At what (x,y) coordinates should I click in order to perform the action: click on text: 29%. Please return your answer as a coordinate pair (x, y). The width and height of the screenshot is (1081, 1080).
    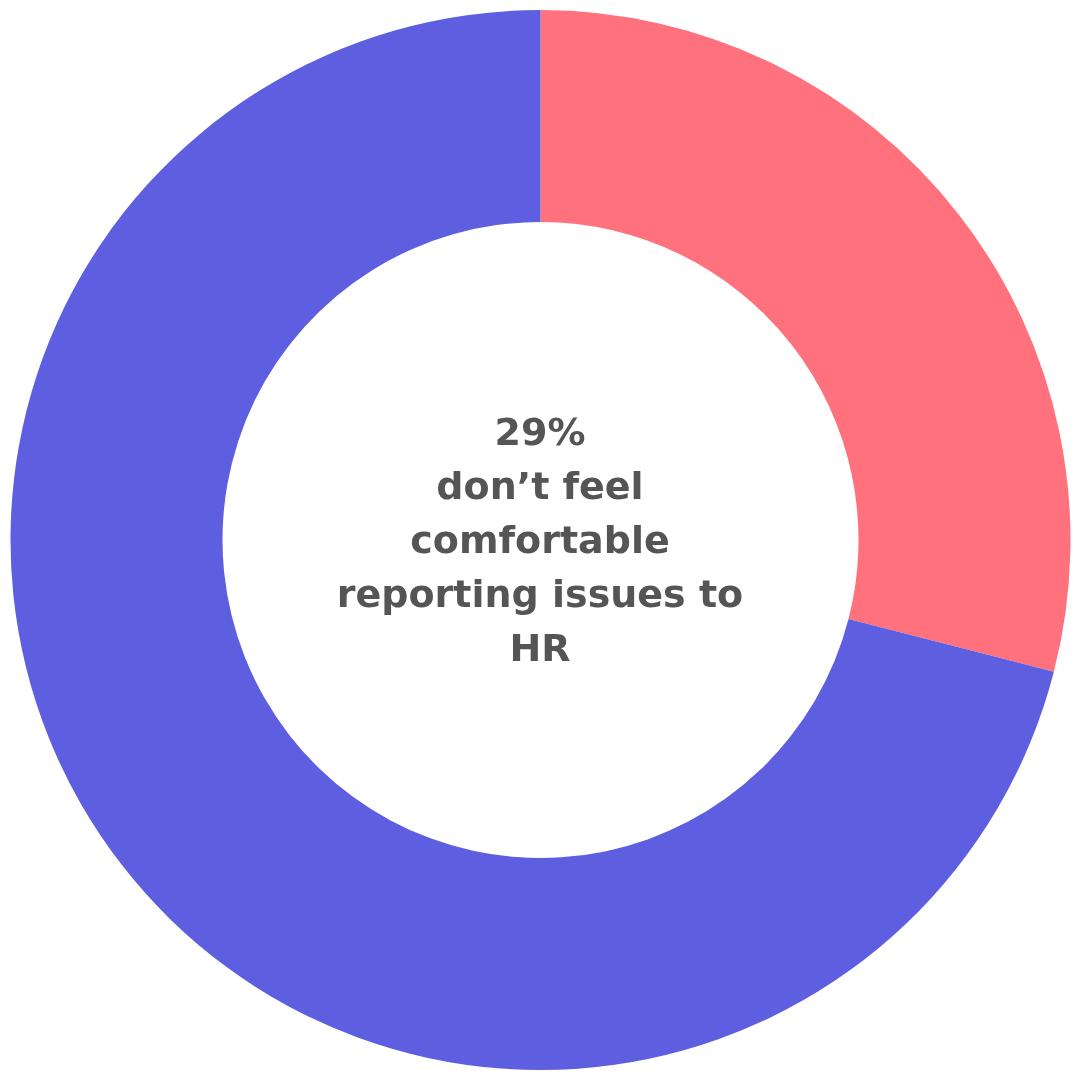
    Looking at the image, I should click on (540, 432).